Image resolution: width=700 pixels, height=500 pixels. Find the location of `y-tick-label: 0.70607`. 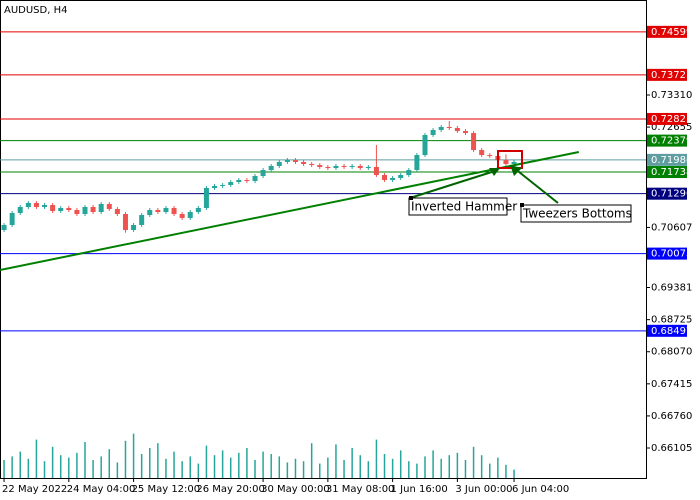

y-tick-label: 0.70607 is located at coordinates (671, 227).